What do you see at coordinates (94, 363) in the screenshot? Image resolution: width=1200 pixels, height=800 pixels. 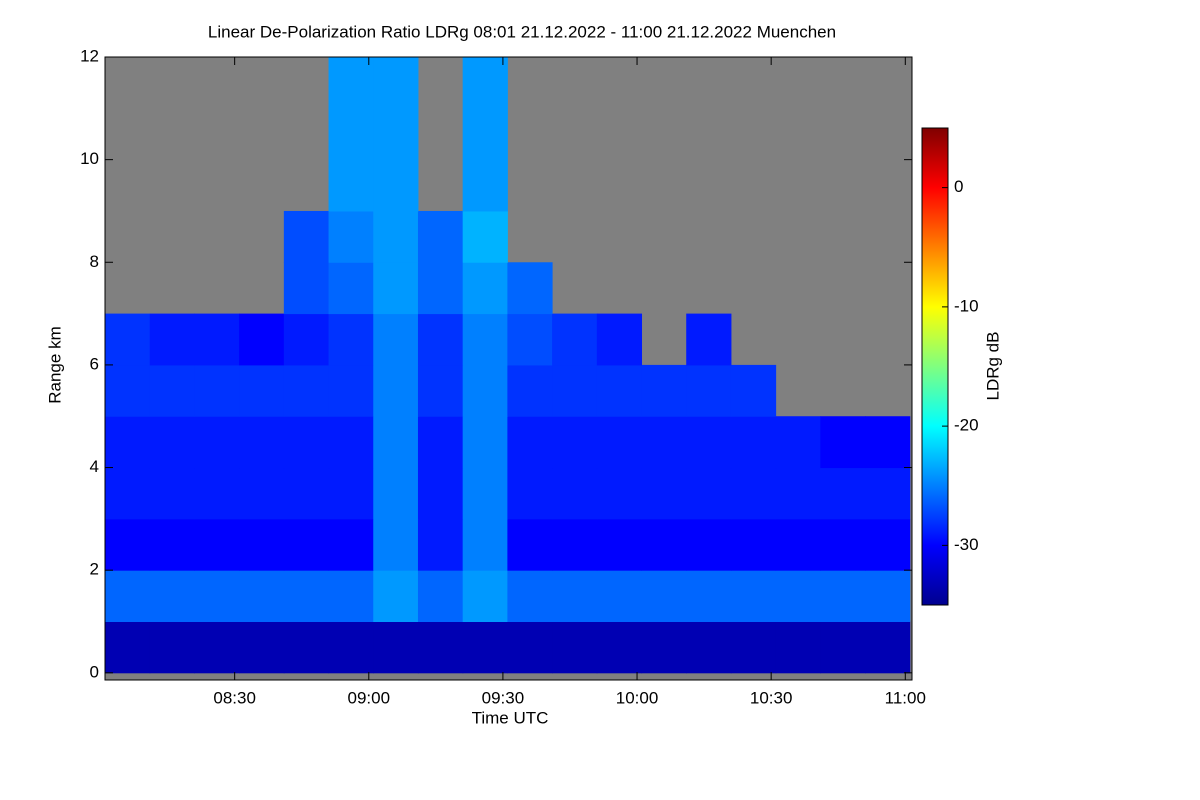 I see `y-tick-label: 6` at bounding box center [94, 363].